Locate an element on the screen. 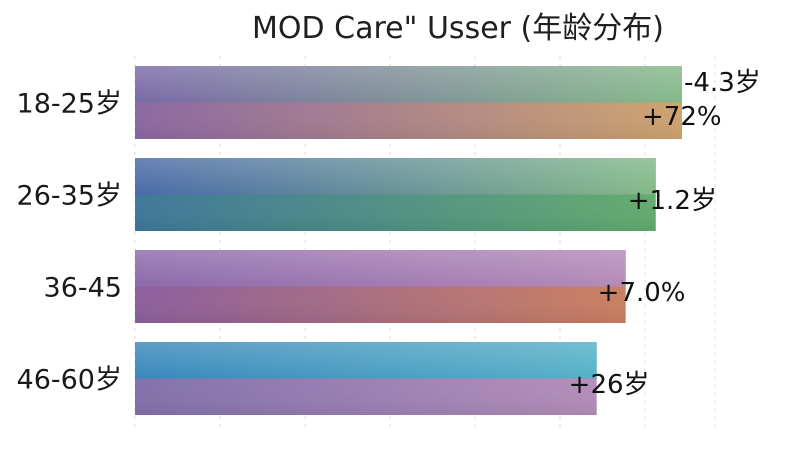 The image size is (800, 450). category-label-1: 18-25岁 is located at coordinates (69, 104).